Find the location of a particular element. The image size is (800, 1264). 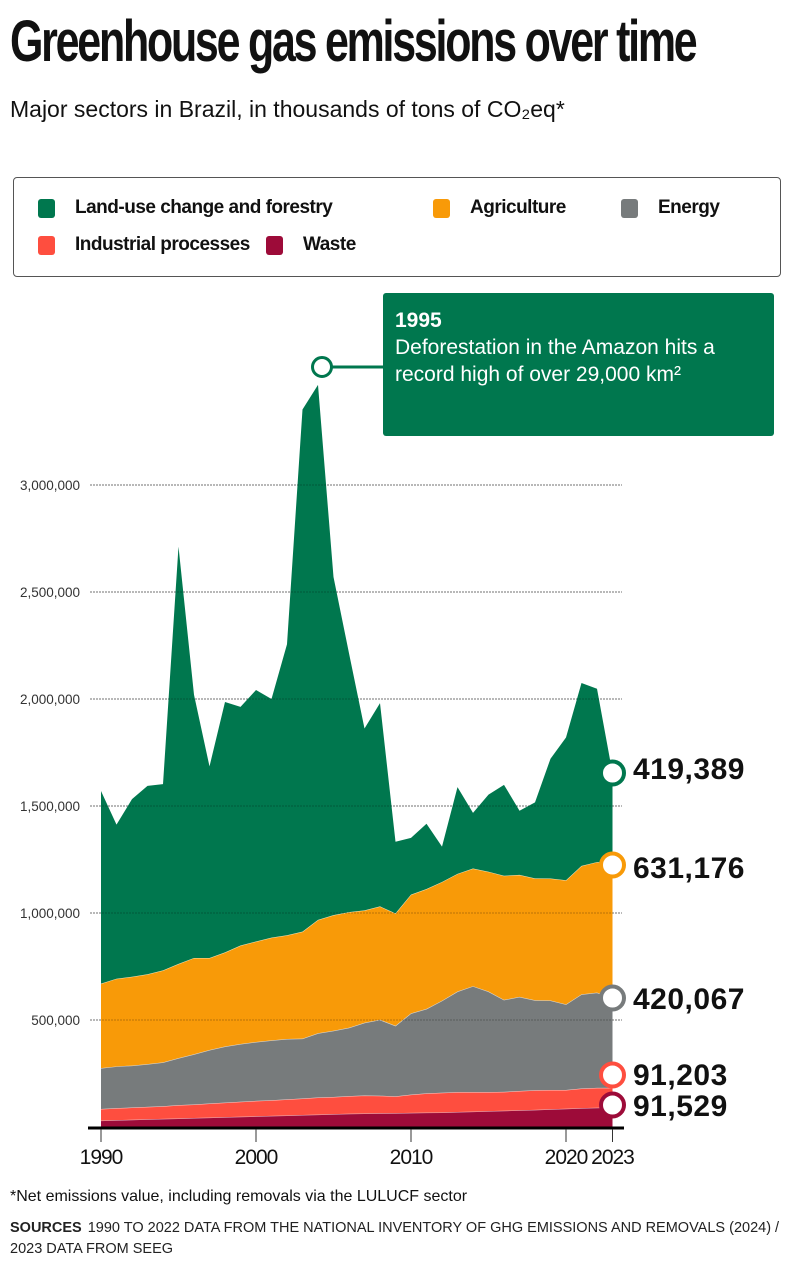

legend-item-industrial: Industrial processes is located at coordinates (144, 245).